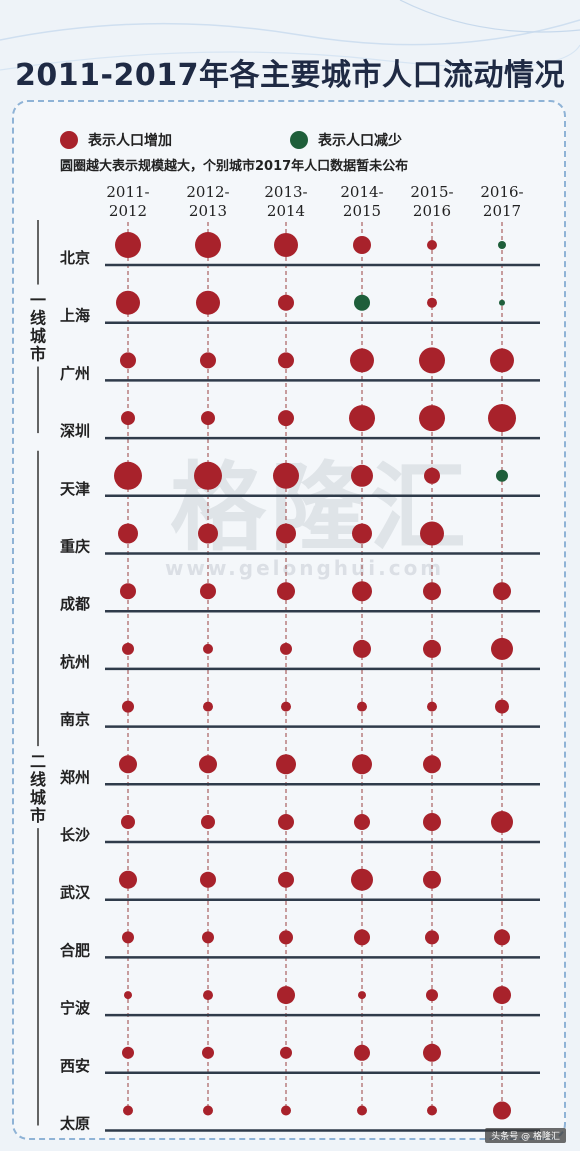  Describe the element at coordinates (74, 950) in the screenshot. I see `city-label-合肥: 合肥` at that location.